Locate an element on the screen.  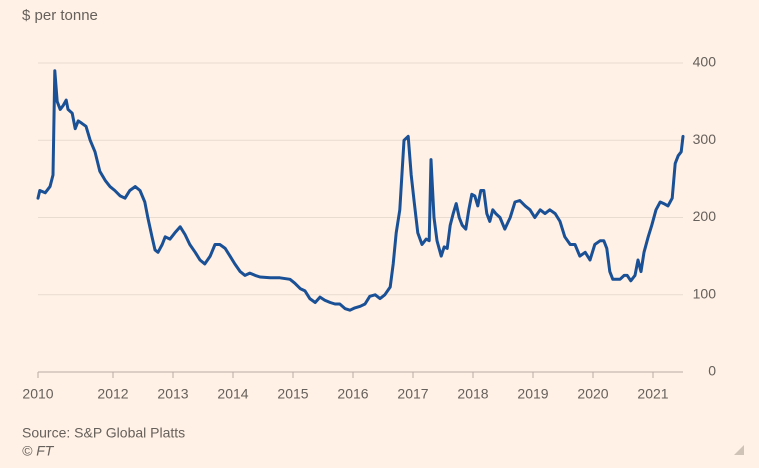
resize-icon is located at coordinates (739, 450).